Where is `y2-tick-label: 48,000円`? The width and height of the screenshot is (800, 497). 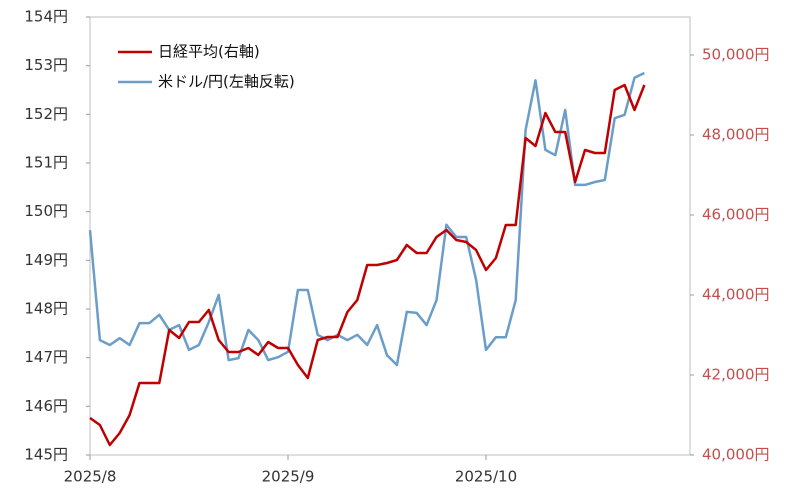 y2-tick-label: 48,000円 is located at coordinates (736, 135).